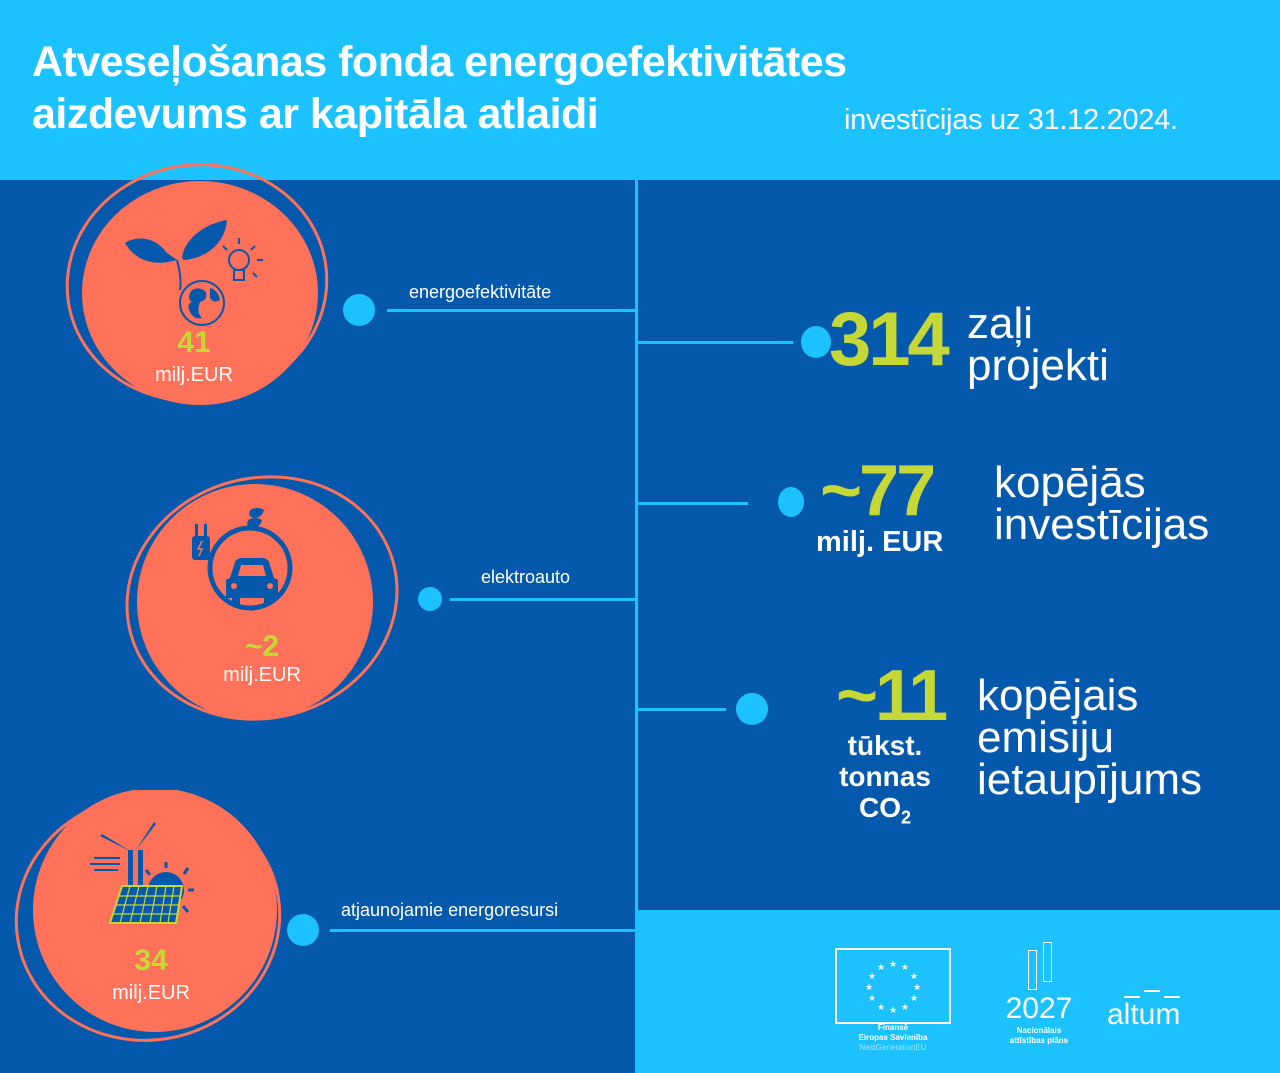 This screenshot has height=1073, width=1280. What do you see at coordinates (152, 925) in the screenshot?
I see `category-renewable-energy: 34 milj.EUR` at bounding box center [152, 925].